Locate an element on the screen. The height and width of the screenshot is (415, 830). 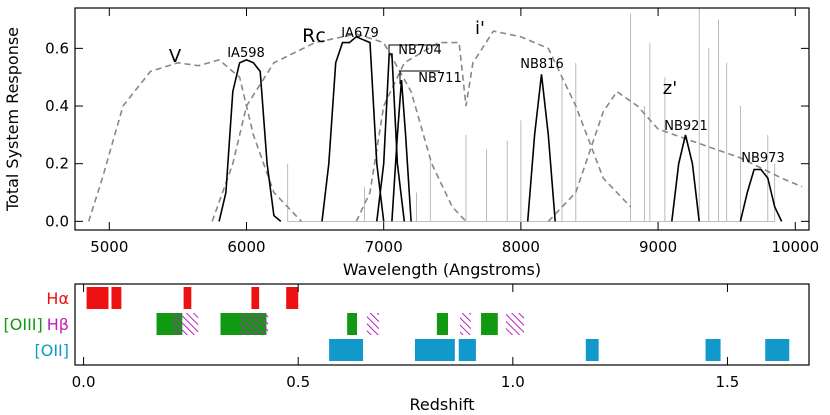
x-axis-label: Wavelength (Angstroms) is located at coordinates (442, 269).